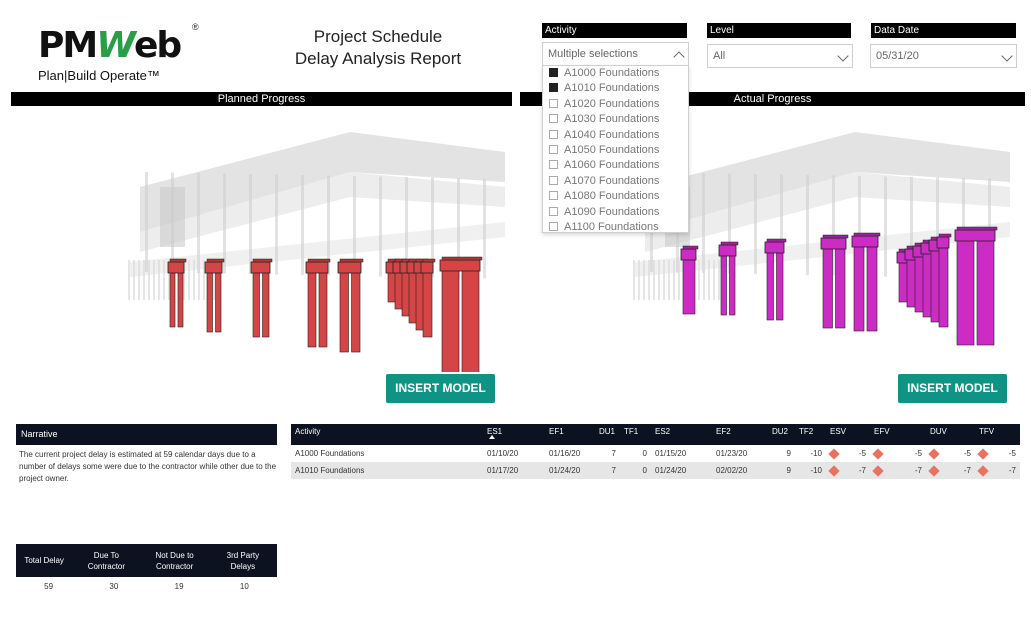  I want to click on column-header-ef2: EF2, so click(740, 434).